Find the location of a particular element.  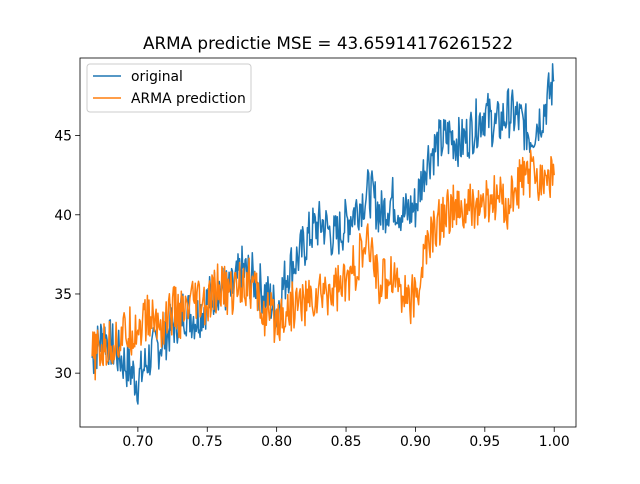

x-tick-label: 1.00 is located at coordinates (554, 442).